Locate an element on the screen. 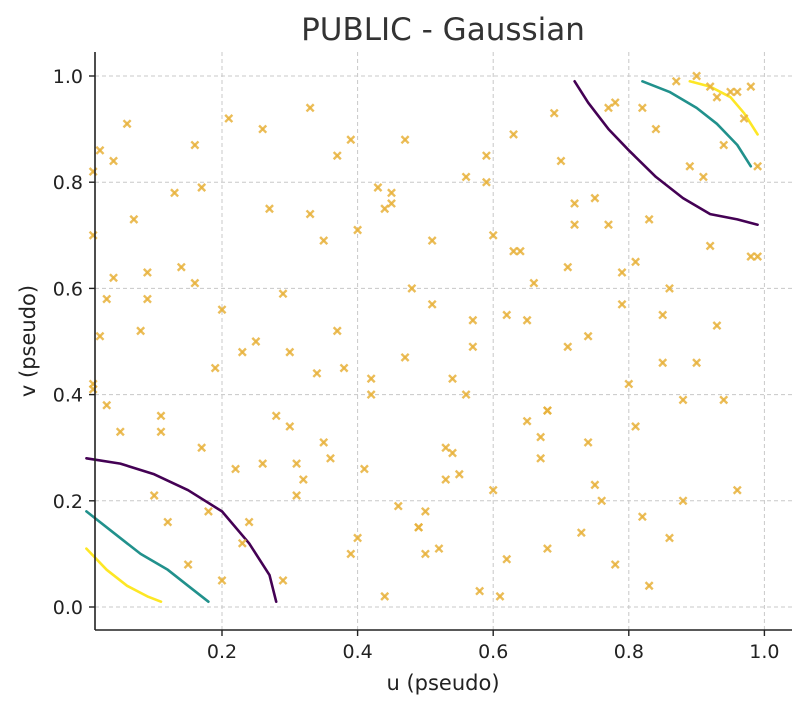 This screenshot has height=709, width=807. y-tick-label: 1.0 is located at coordinates (68, 77).